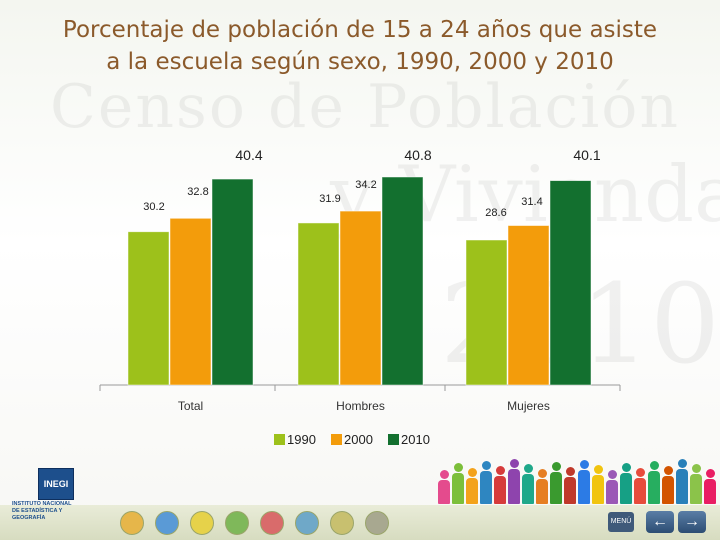  I want to click on info-topic-icon, so click(167, 523).